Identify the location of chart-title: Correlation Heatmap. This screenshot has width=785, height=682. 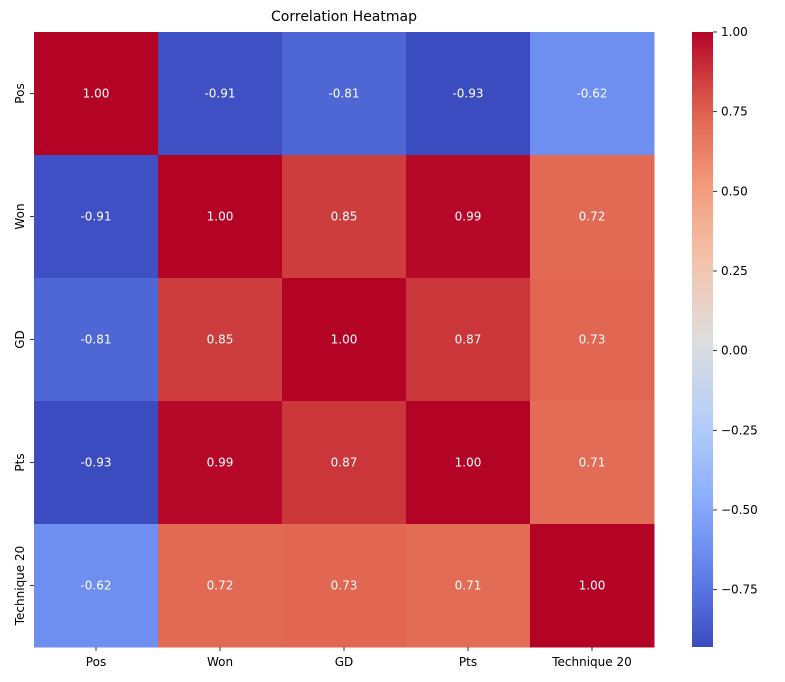
(344, 17).